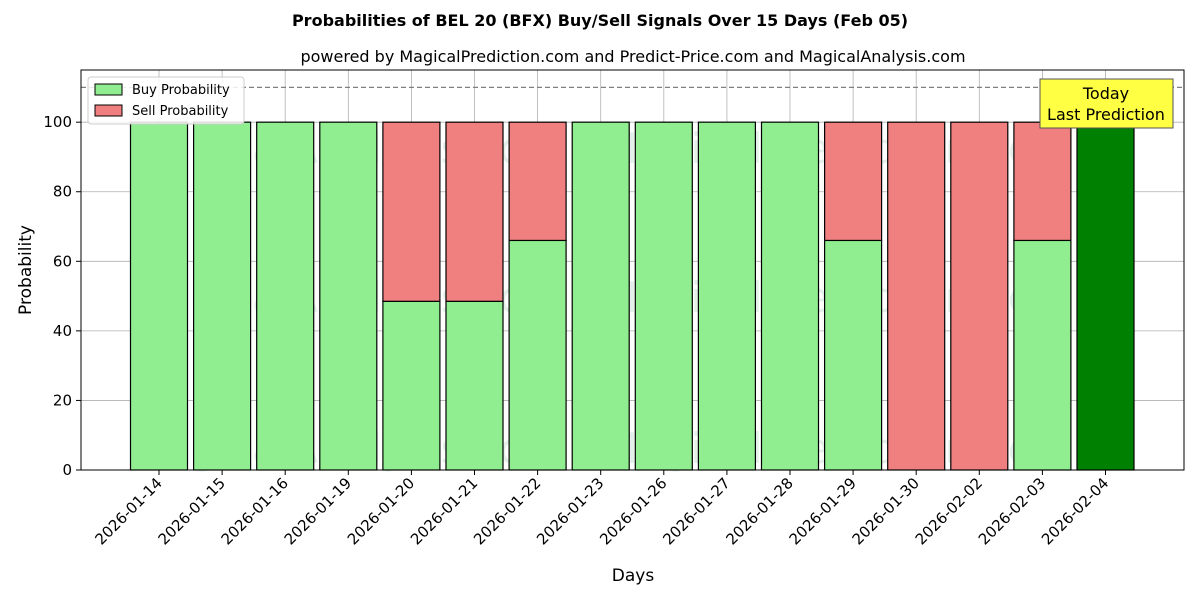 This screenshot has height=600, width=1200. Describe the element at coordinates (1105, 296) in the screenshot. I see `bar-buy-today` at that location.